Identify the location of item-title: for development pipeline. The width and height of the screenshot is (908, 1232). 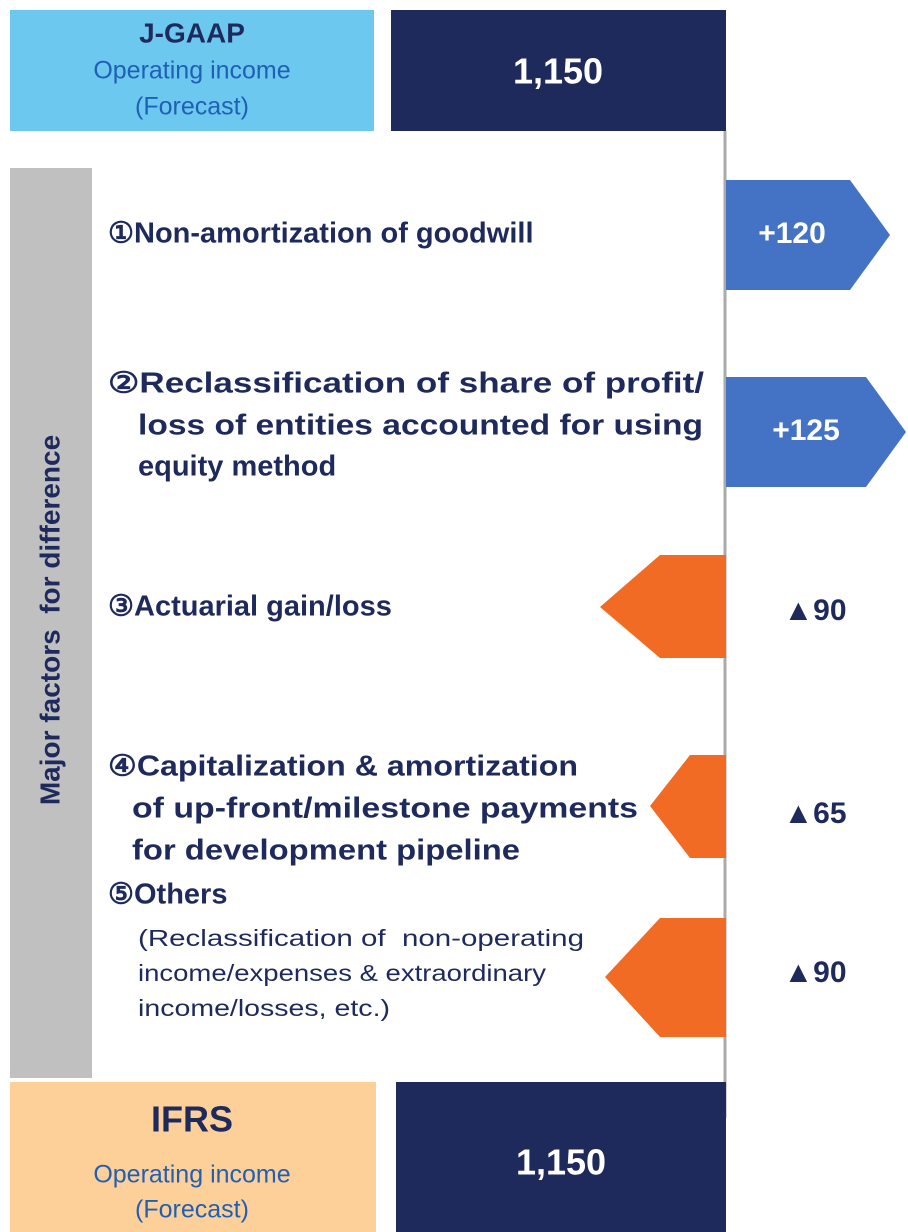
(326, 851).